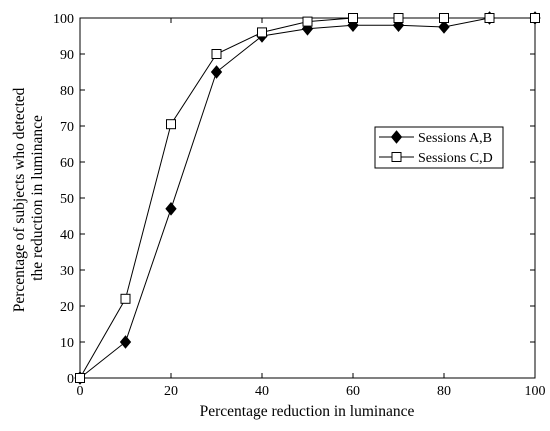 Image resolution: width=550 pixels, height=431 pixels. I want to click on legend-marker-square, so click(396, 157).